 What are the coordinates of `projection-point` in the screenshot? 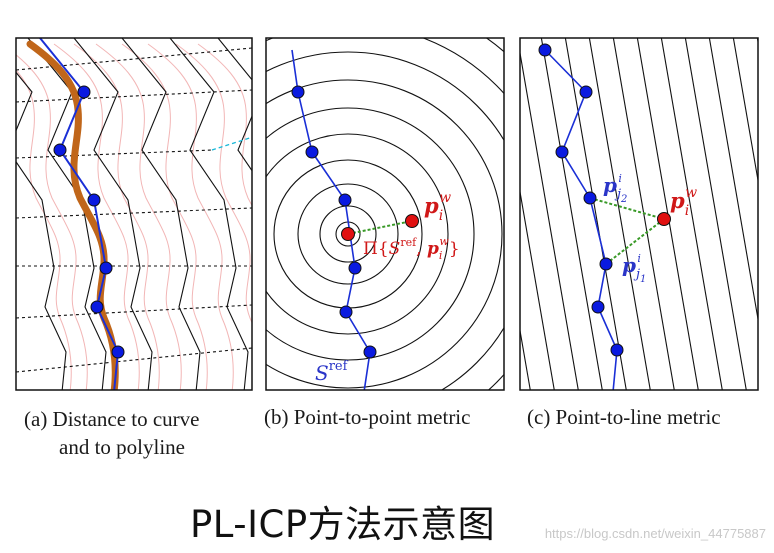 It's located at (348, 234).